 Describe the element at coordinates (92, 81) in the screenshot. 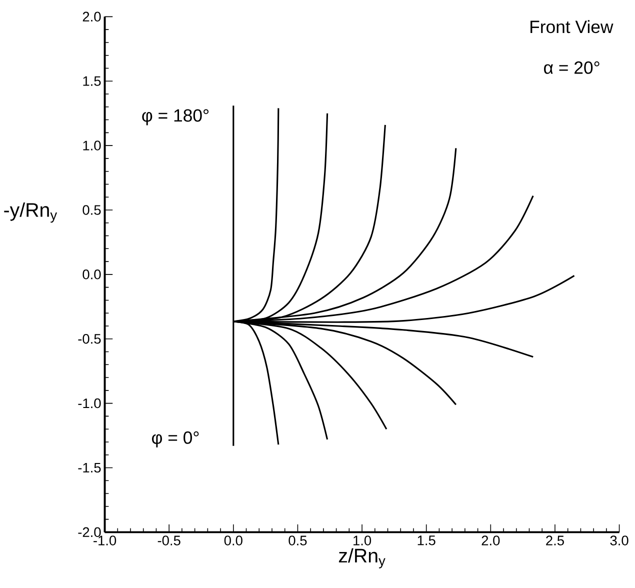

I see `y-tick-label: 1.5` at that location.